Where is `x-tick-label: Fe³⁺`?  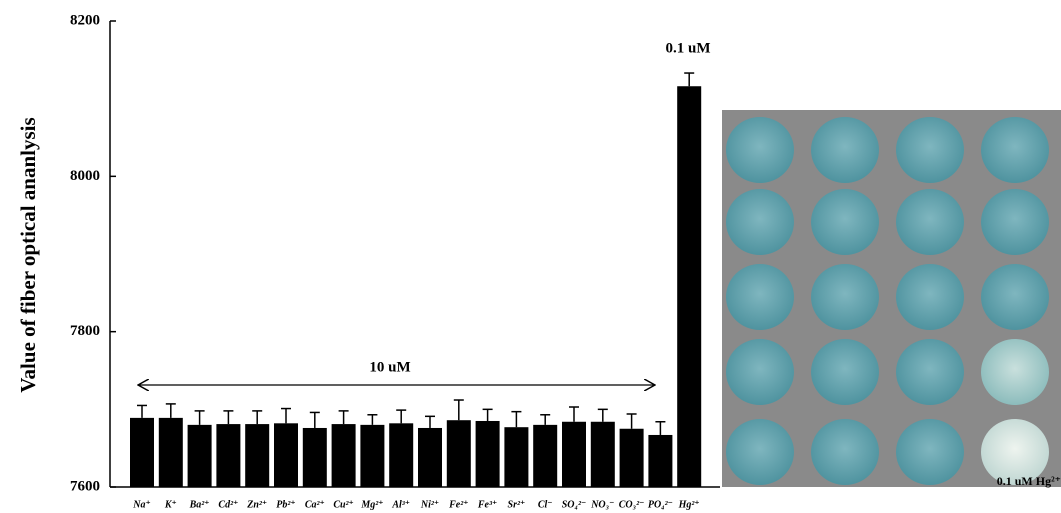 x-tick-label: Fe³⁺ is located at coordinates (487, 504).